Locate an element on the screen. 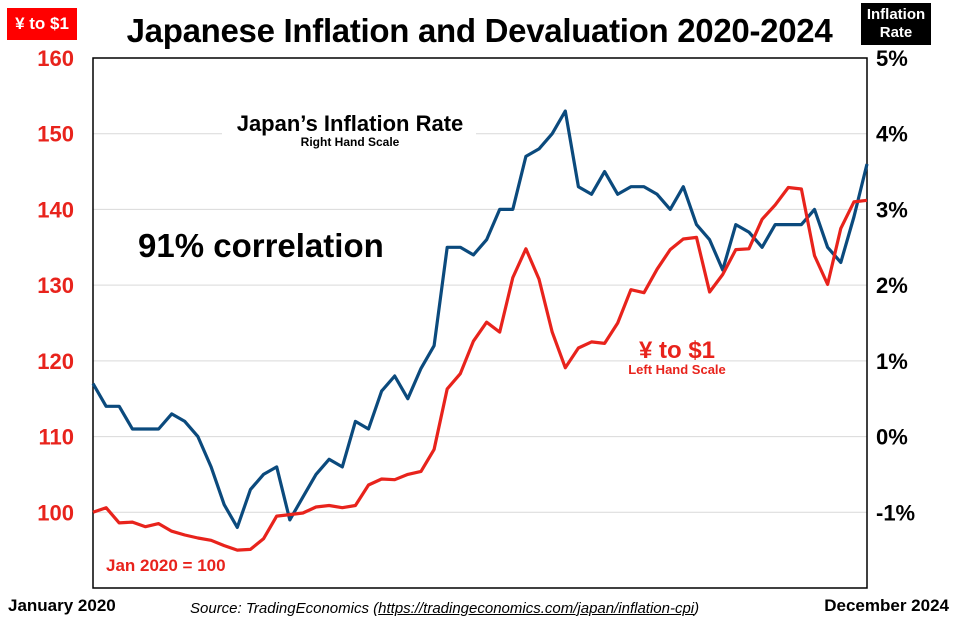  right-tick-label-2: 1% is located at coordinates (892, 361).